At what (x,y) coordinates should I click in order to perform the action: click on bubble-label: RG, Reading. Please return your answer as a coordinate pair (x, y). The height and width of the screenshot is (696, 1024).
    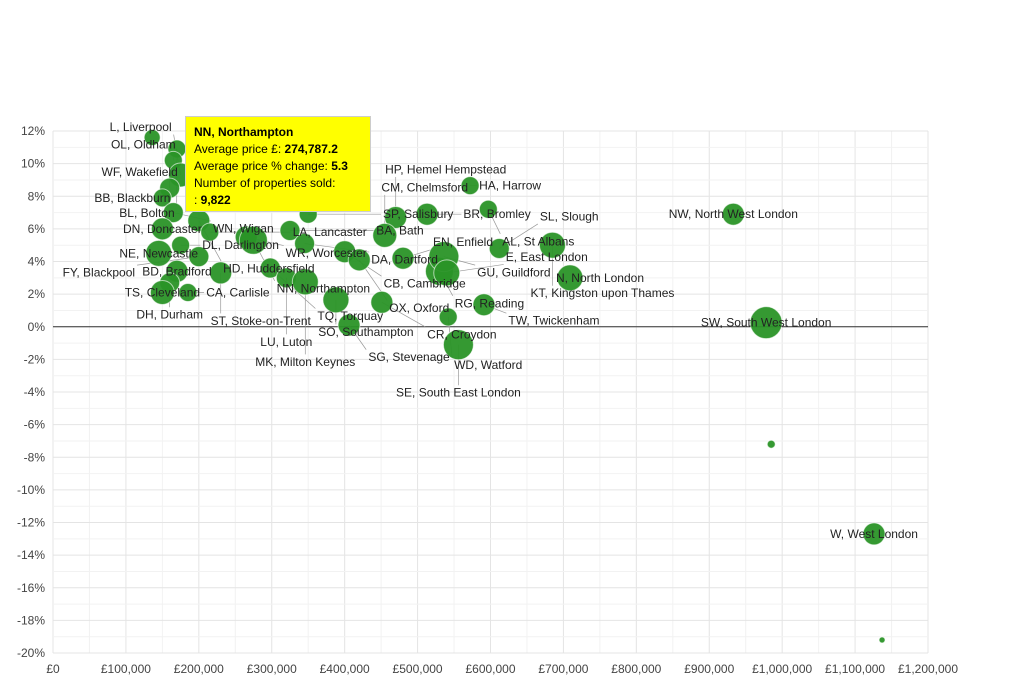
    Looking at the image, I should click on (489, 303).